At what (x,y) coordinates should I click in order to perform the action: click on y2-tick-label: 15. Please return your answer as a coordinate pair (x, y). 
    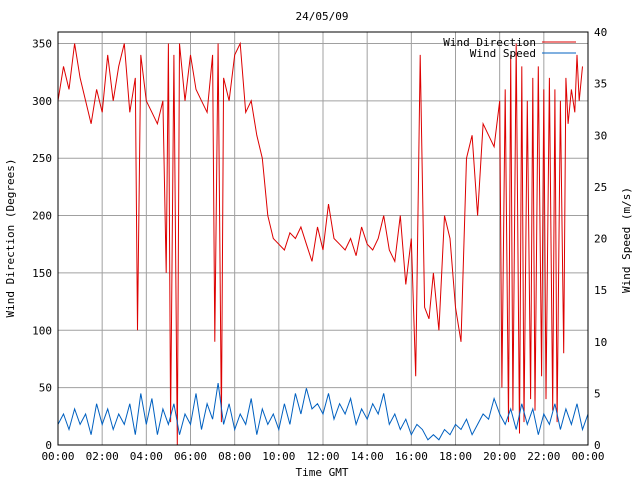
    Looking at the image, I should click on (600, 290).